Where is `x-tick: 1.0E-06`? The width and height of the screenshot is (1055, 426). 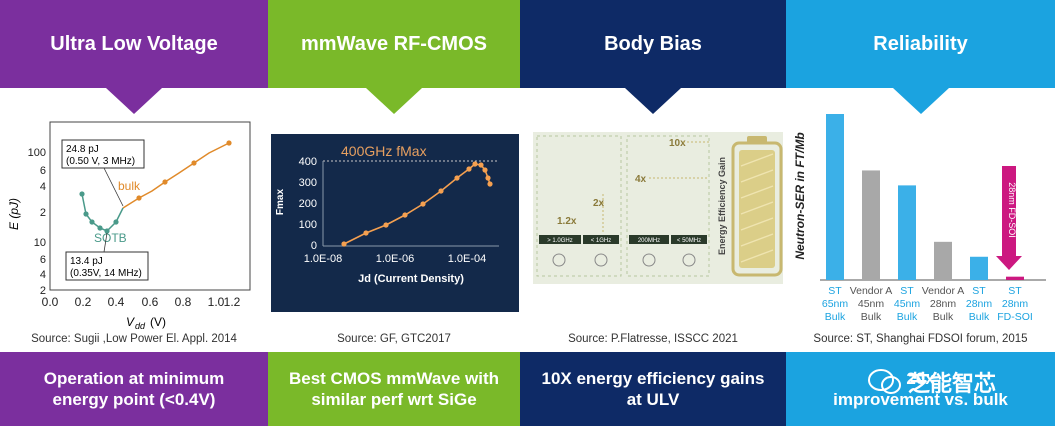 x-tick: 1.0E-06 is located at coordinates (395, 259).